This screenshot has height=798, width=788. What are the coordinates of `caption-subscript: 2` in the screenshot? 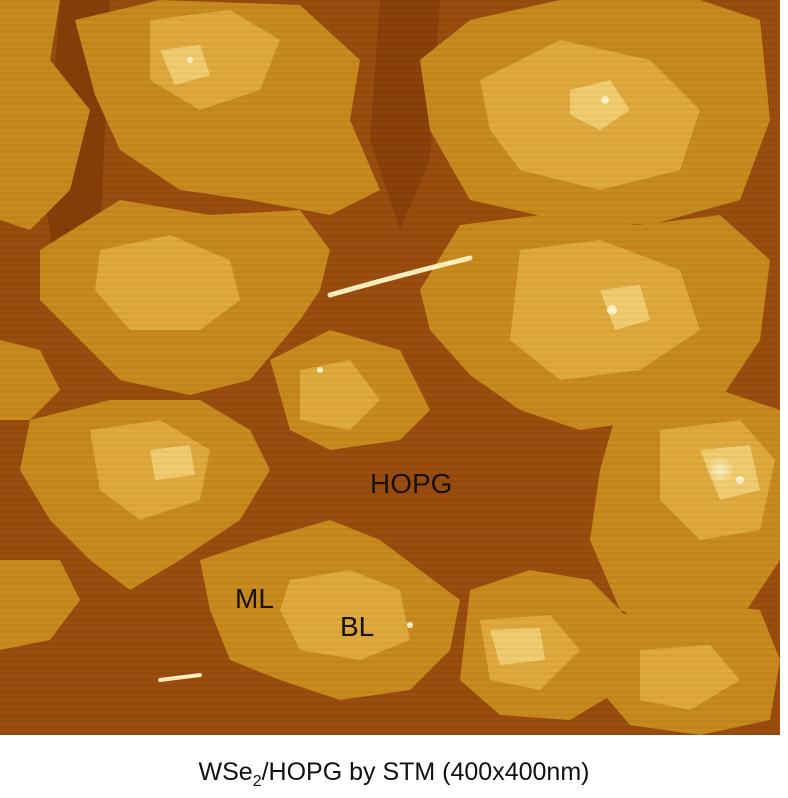 It's located at (257, 781).